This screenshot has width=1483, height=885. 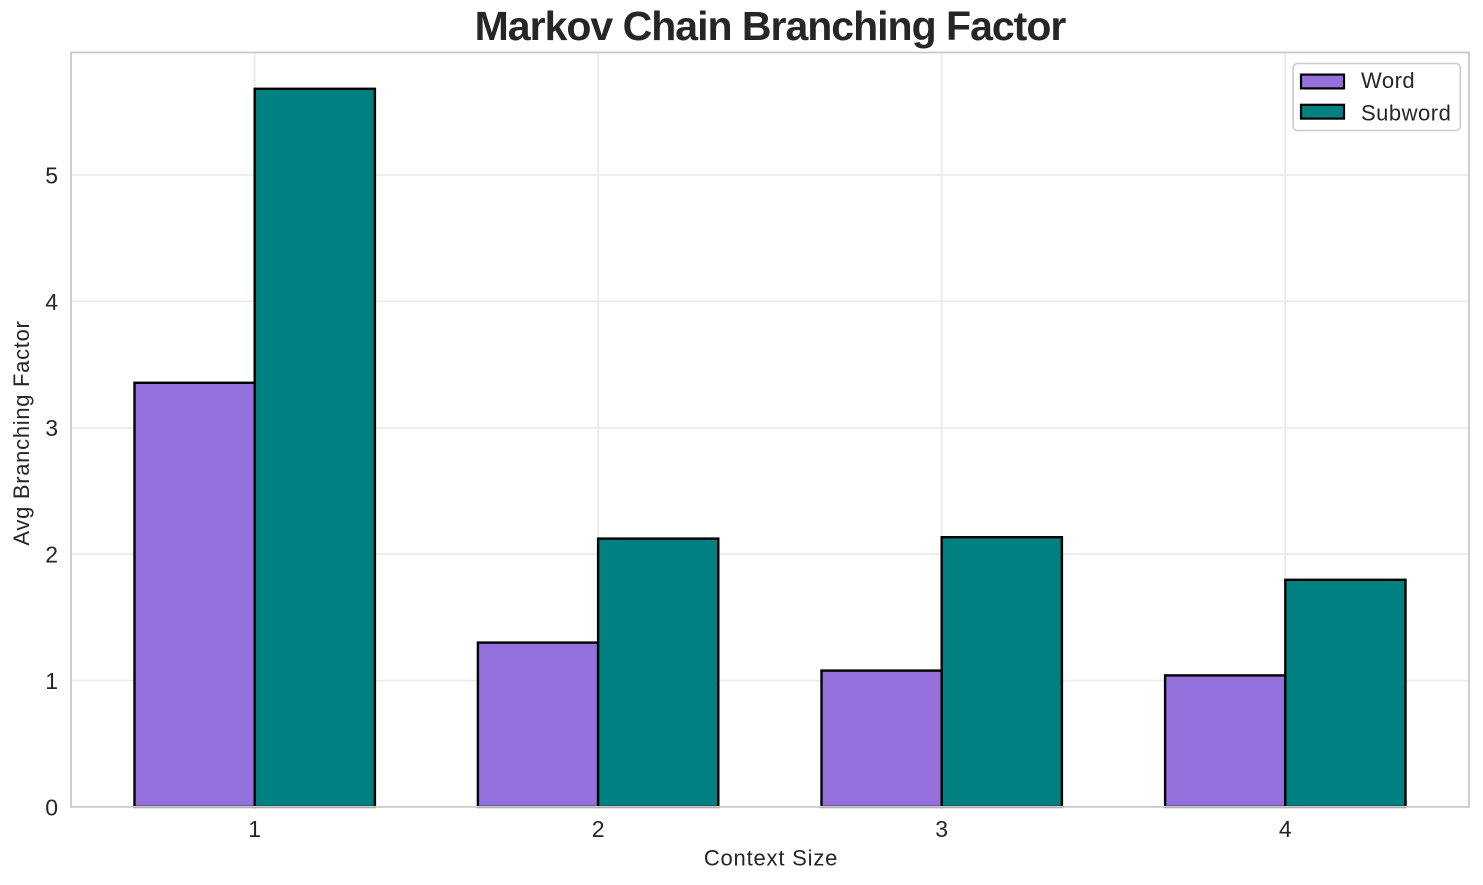 What do you see at coordinates (21, 432) in the screenshot?
I see `svg-text: Avg Branching Factor` at bounding box center [21, 432].